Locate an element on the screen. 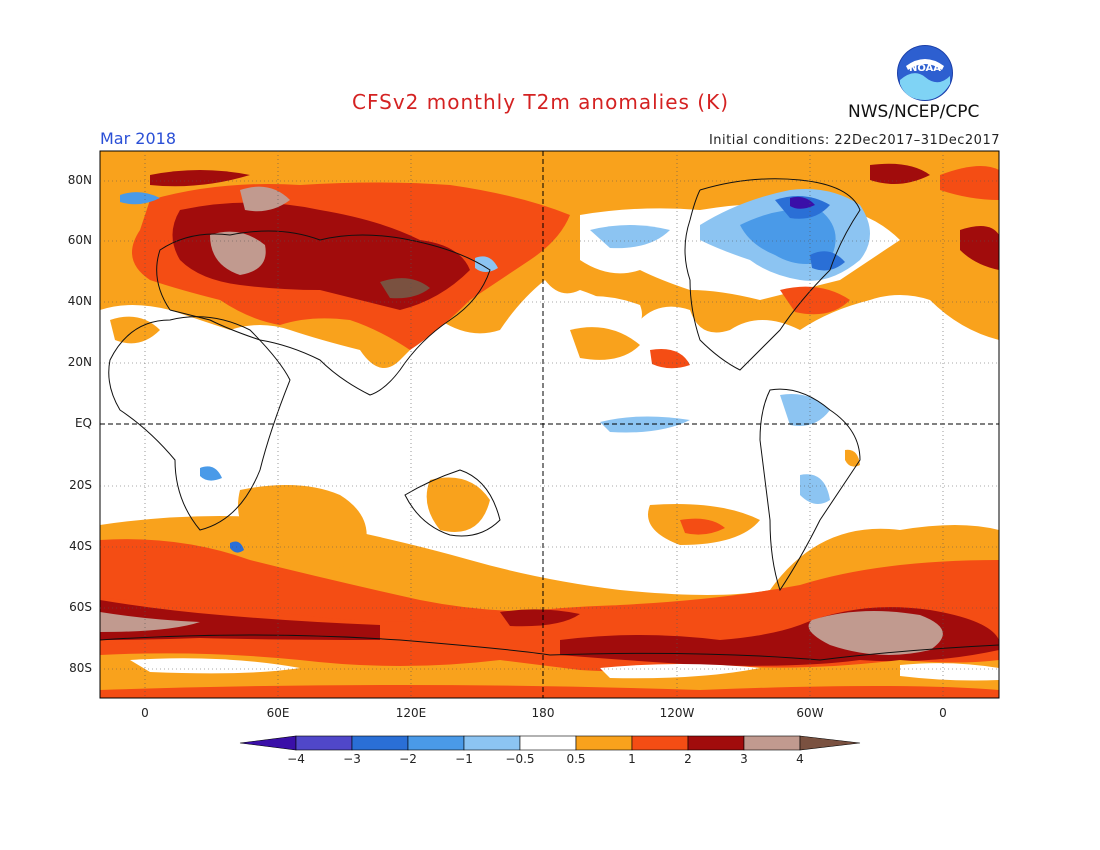 This screenshot has width=1100, height=850. latitude-label: 60S is located at coordinates (80, 607).